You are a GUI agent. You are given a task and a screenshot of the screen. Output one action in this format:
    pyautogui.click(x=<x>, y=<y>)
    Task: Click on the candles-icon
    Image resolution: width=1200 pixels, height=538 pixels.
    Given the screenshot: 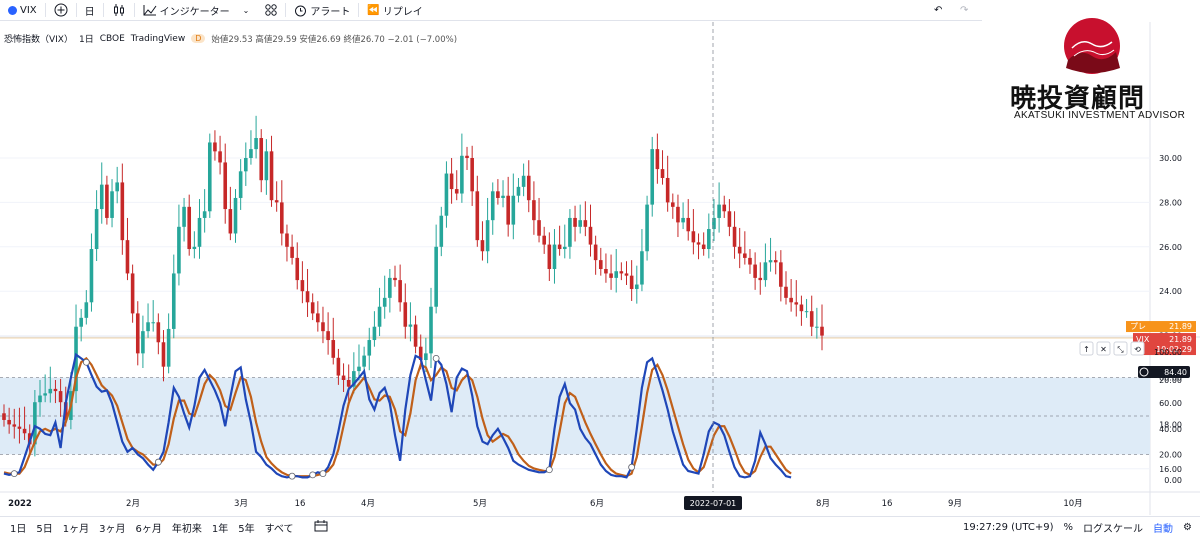 What is the action you would take?
    pyautogui.click(x=118, y=10)
    